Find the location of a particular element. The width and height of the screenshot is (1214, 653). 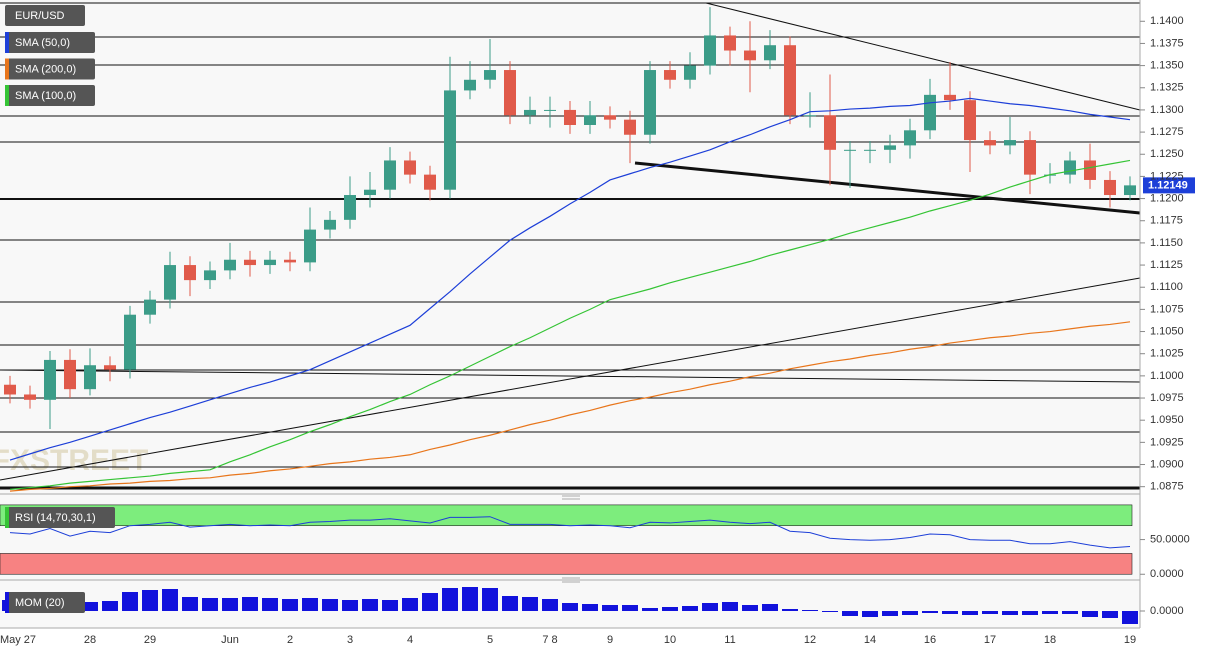

x-tick-label: 5 is located at coordinates (490, 640).